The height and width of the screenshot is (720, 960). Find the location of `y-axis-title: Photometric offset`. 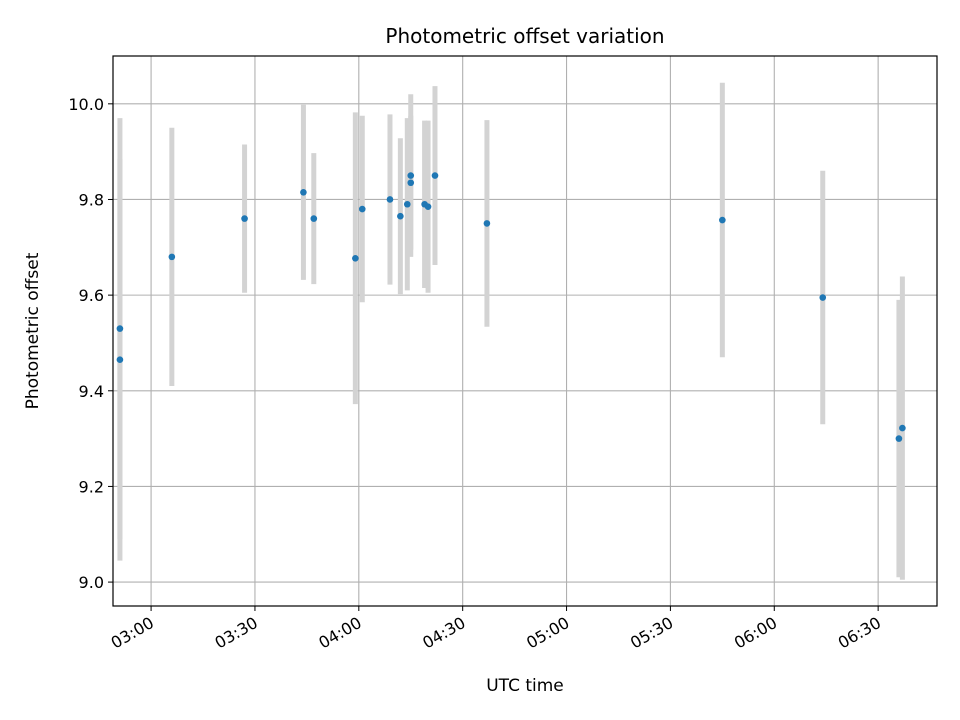

y-axis-title: Photometric offset is located at coordinates (33, 330).